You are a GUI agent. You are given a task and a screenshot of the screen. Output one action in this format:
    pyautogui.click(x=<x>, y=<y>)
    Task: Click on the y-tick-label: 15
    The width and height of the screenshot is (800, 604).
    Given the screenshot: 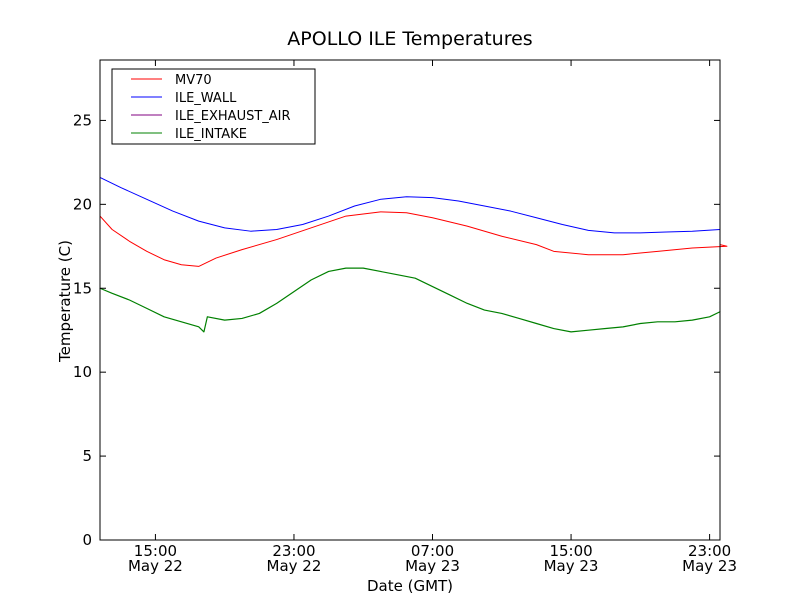 What is the action you would take?
    pyautogui.click(x=82, y=288)
    